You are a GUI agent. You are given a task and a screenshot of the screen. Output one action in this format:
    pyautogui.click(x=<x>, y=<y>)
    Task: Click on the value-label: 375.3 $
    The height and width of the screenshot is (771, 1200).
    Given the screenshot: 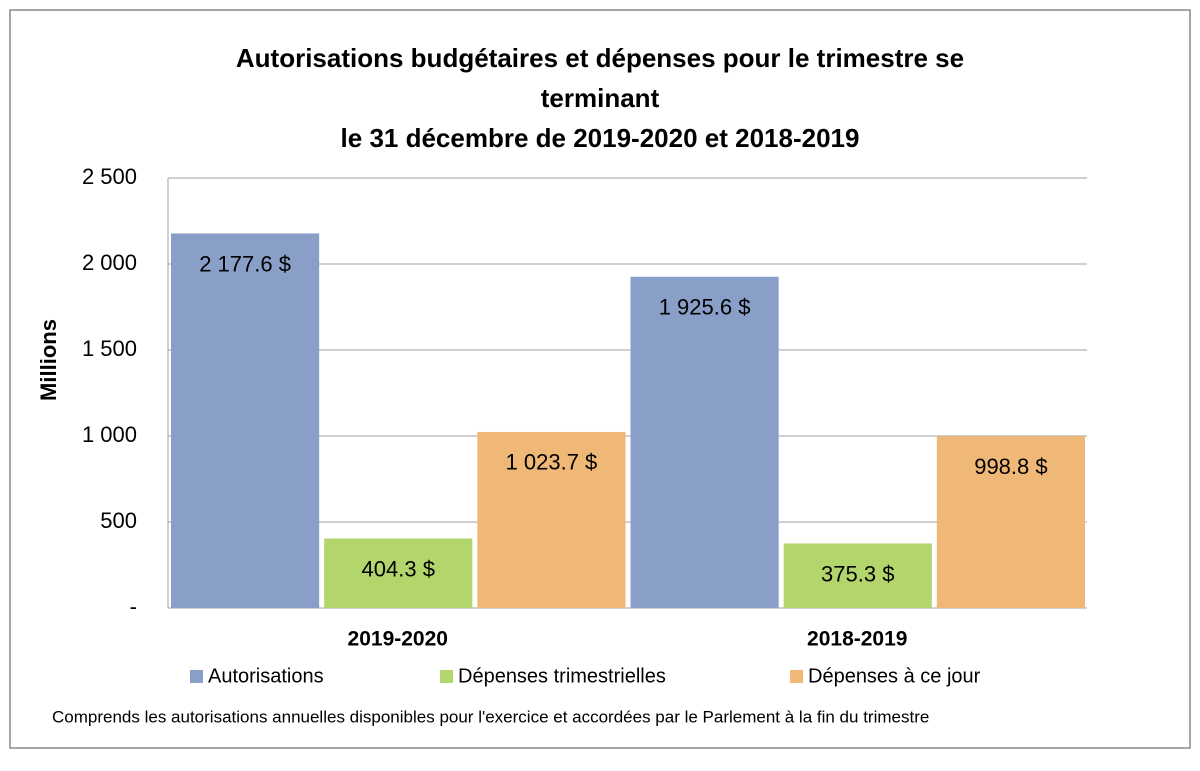 What is the action you would take?
    pyautogui.click(x=857, y=573)
    